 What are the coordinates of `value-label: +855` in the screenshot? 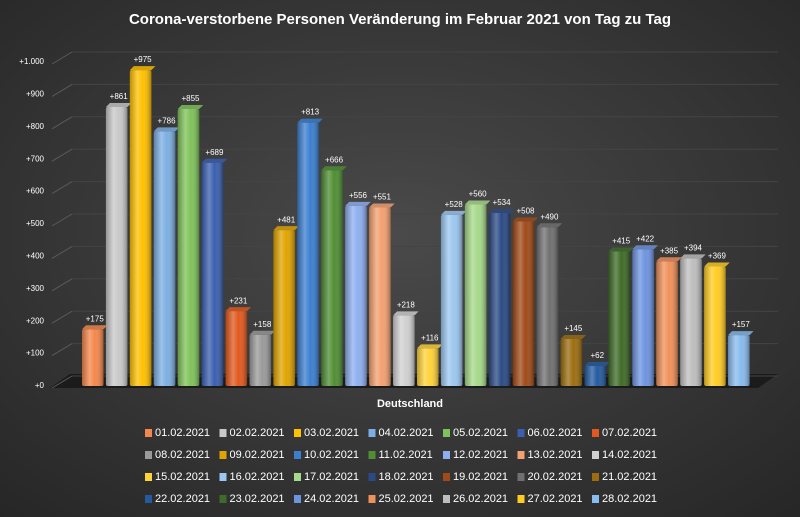 It's located at (190, 98).